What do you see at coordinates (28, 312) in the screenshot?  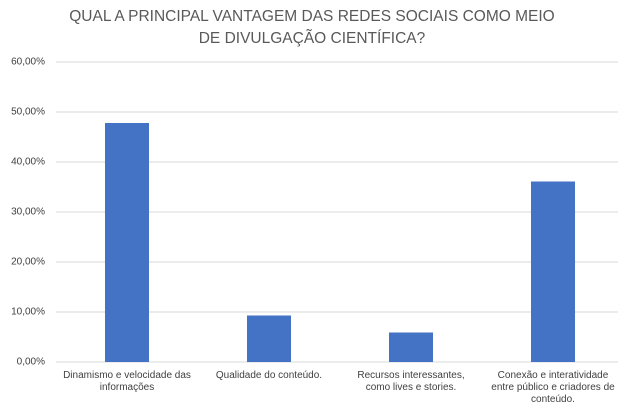 I see `y-tick-label: 10,00%` at bounding box center [28, 312].